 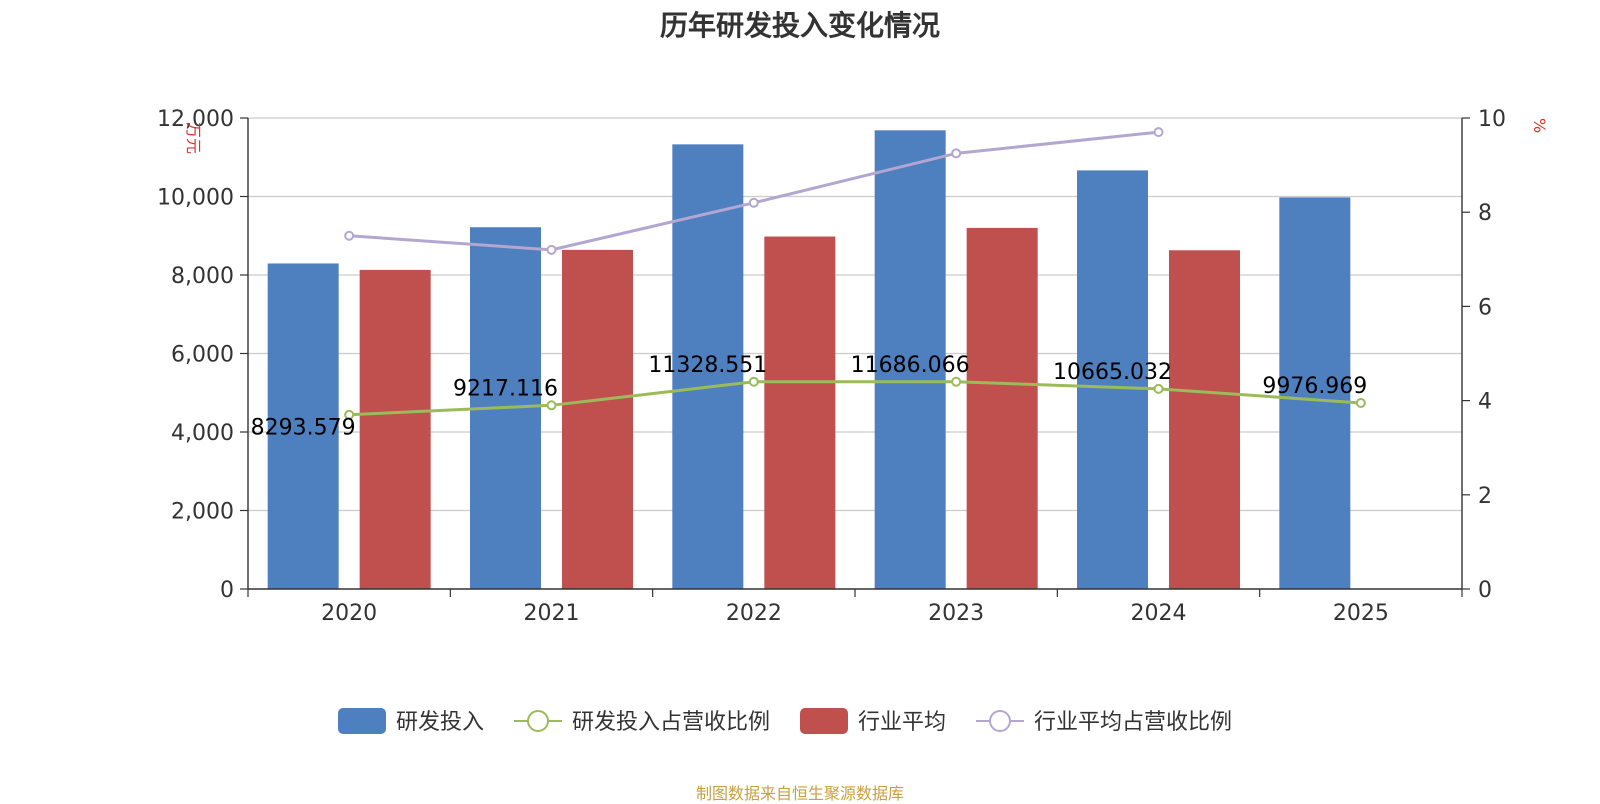 I want to click on y-right-unit: %, so click(x=1539, y=125).